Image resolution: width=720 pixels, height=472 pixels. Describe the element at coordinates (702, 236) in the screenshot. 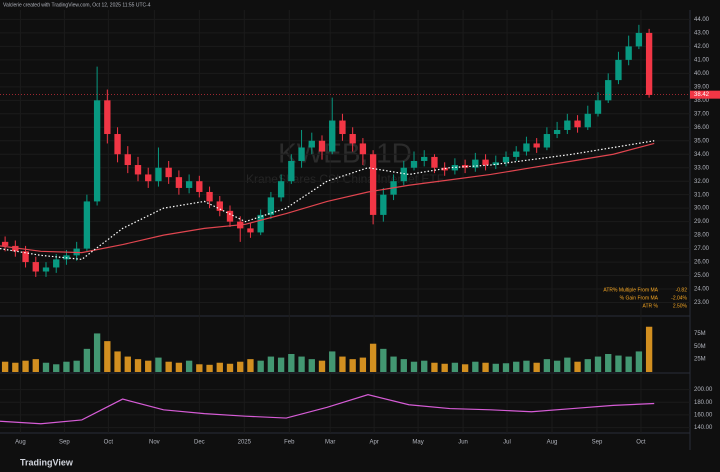

I see `y-tick-label: 28.00` at that location.